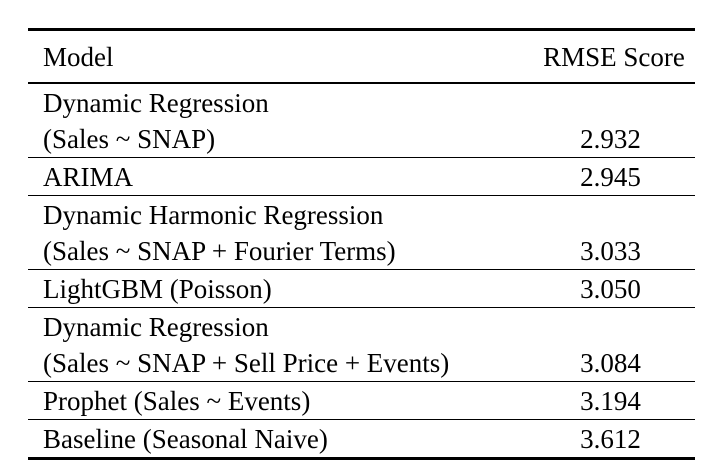 The width and height of the screenshot is (708, 474). I want to click on model-name: Prophet (Sales ~ Events), so click(177, 401).